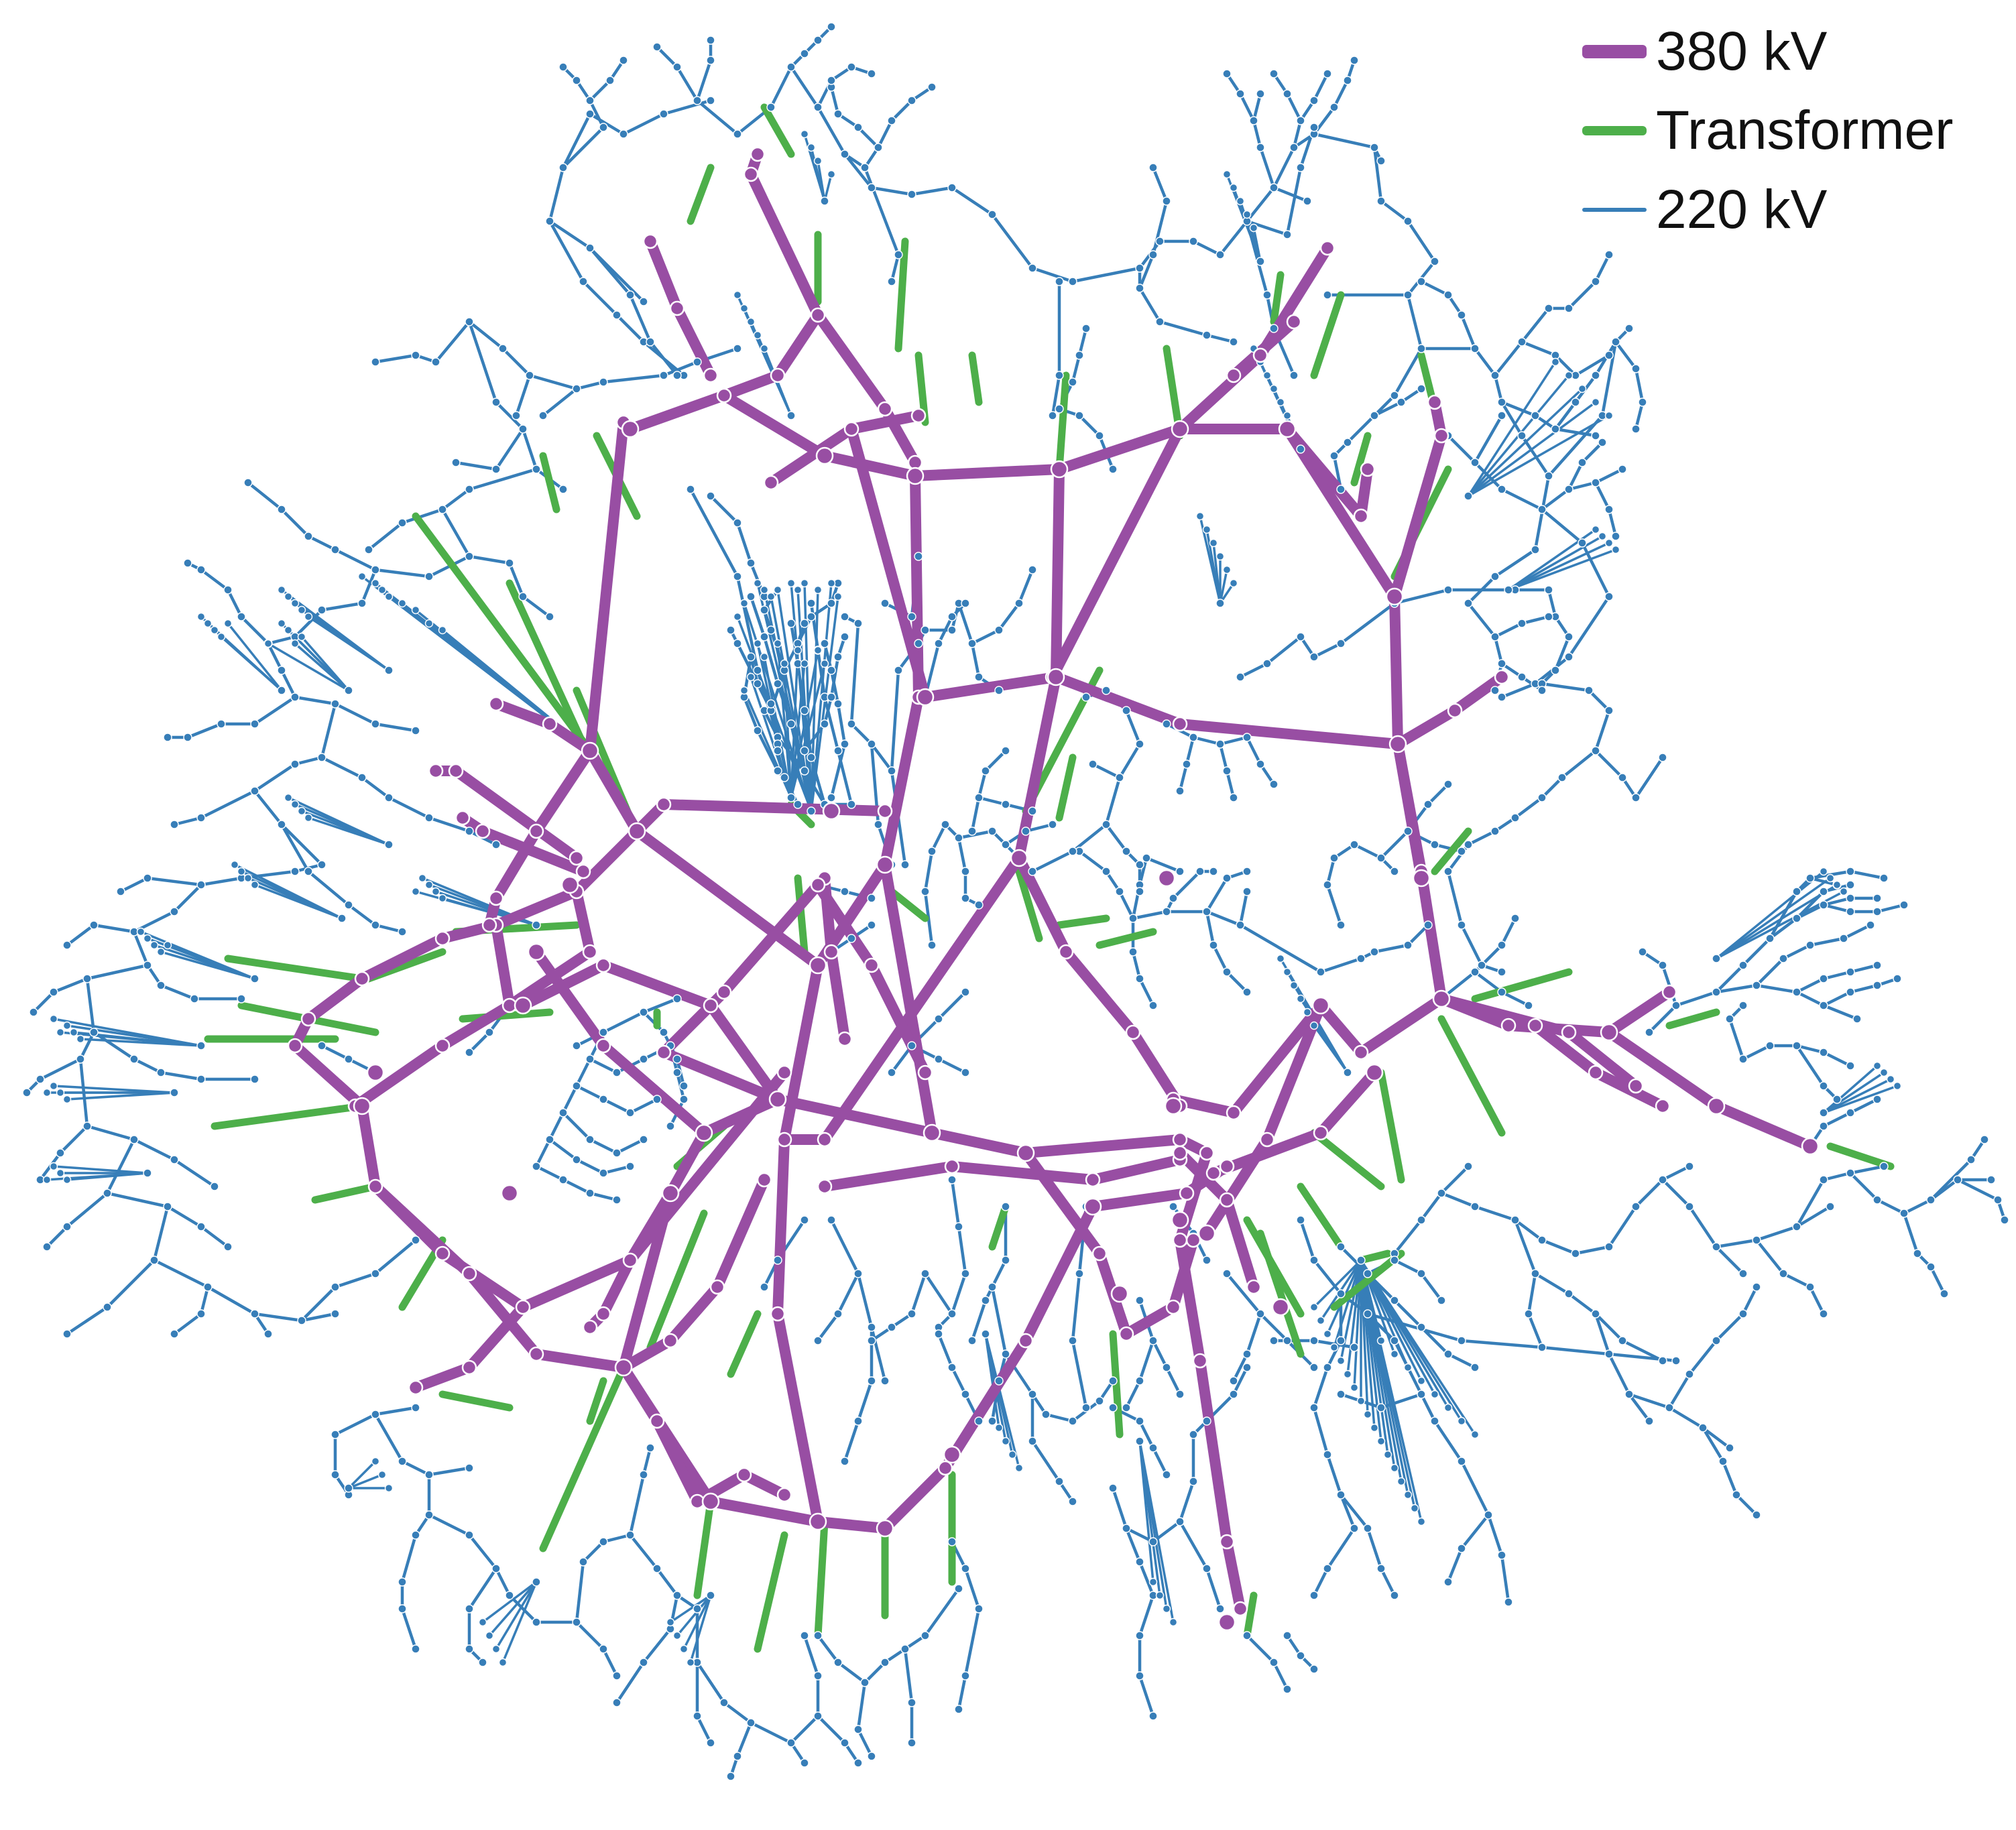 The image size is (2016, 1830). What do you see at coordinates (975, 378) in the screenshot?
I see `transformer-link` at bounding box center [975, 378].